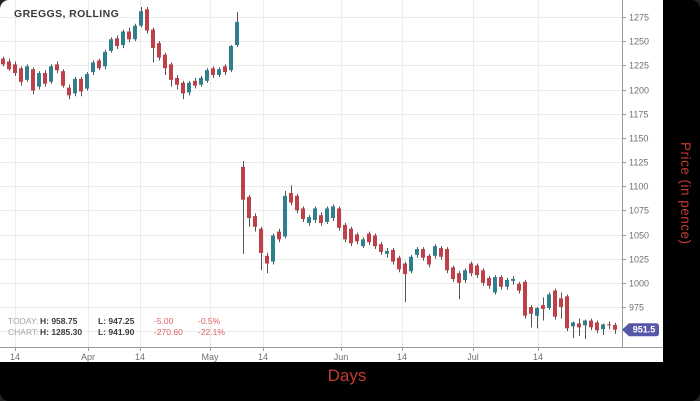  What do you see at coordinates (347, 375) in the screenshot?
I see `x-axis-title: Days` at bounding box center [347, 375].